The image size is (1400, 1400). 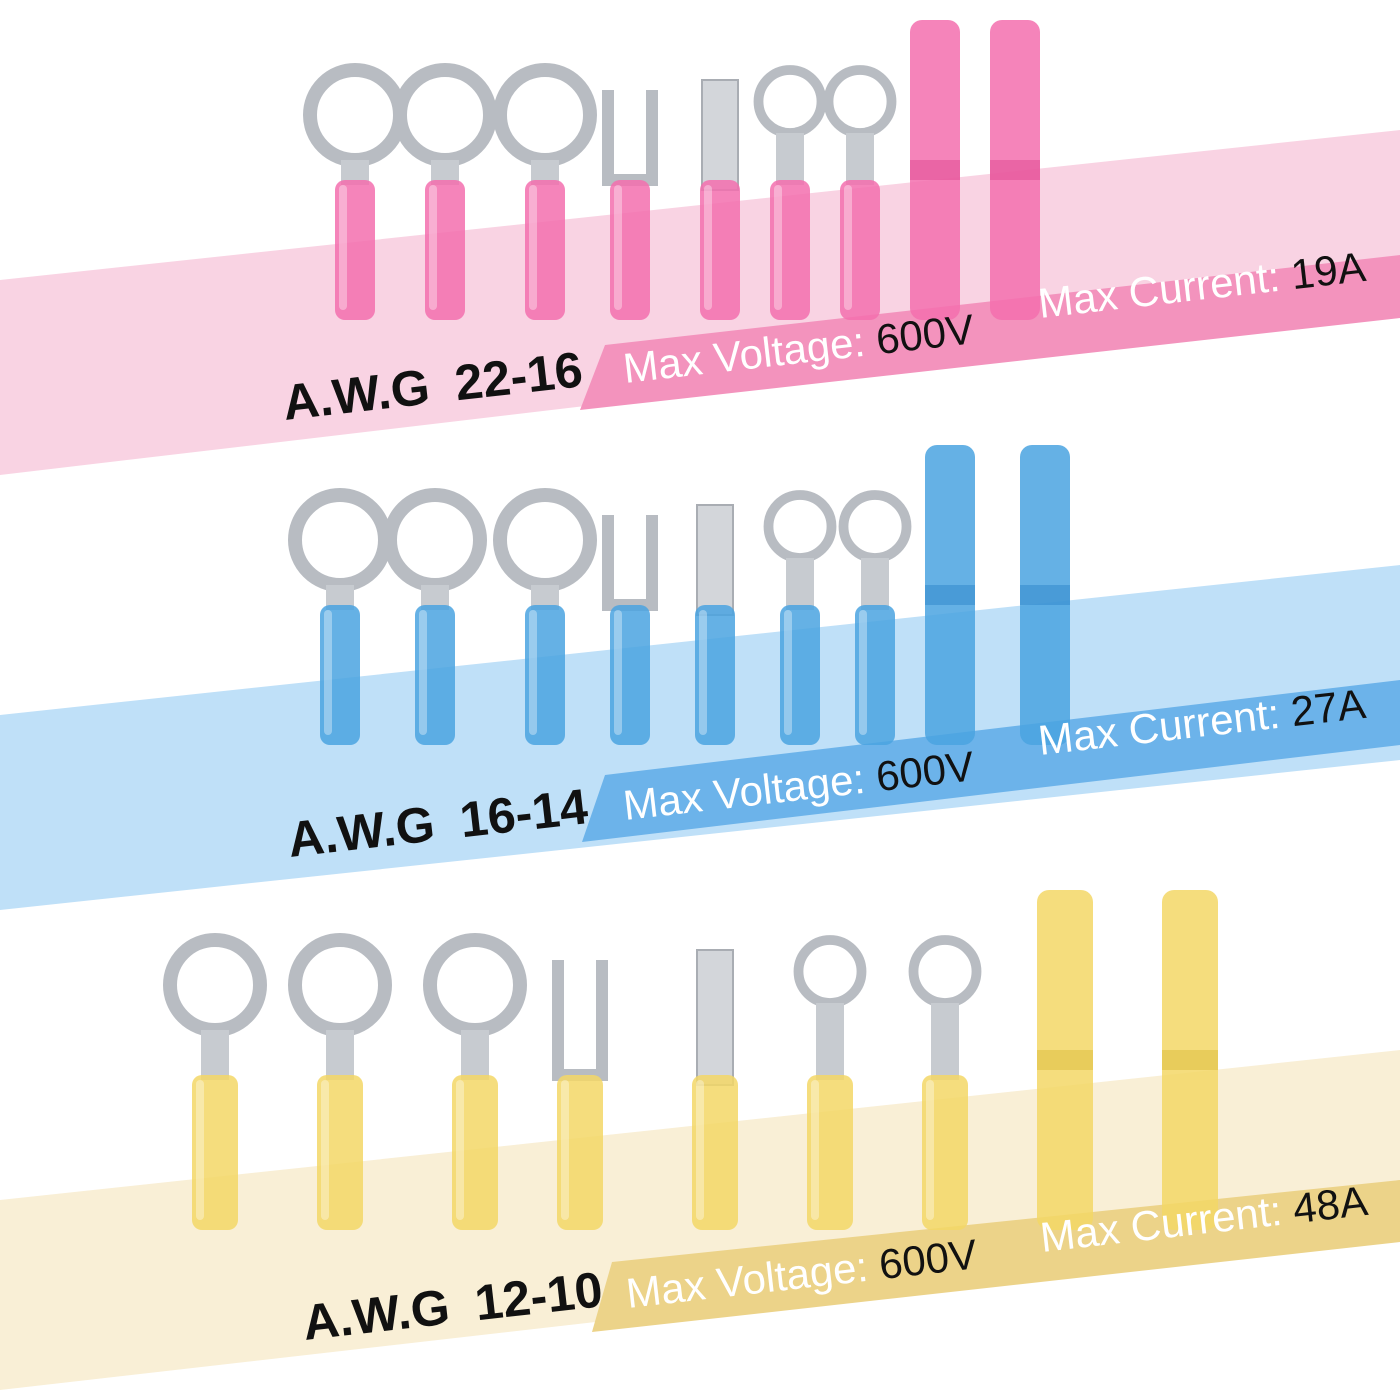 I want to click on pink-strip, so click(x=990, y=332).